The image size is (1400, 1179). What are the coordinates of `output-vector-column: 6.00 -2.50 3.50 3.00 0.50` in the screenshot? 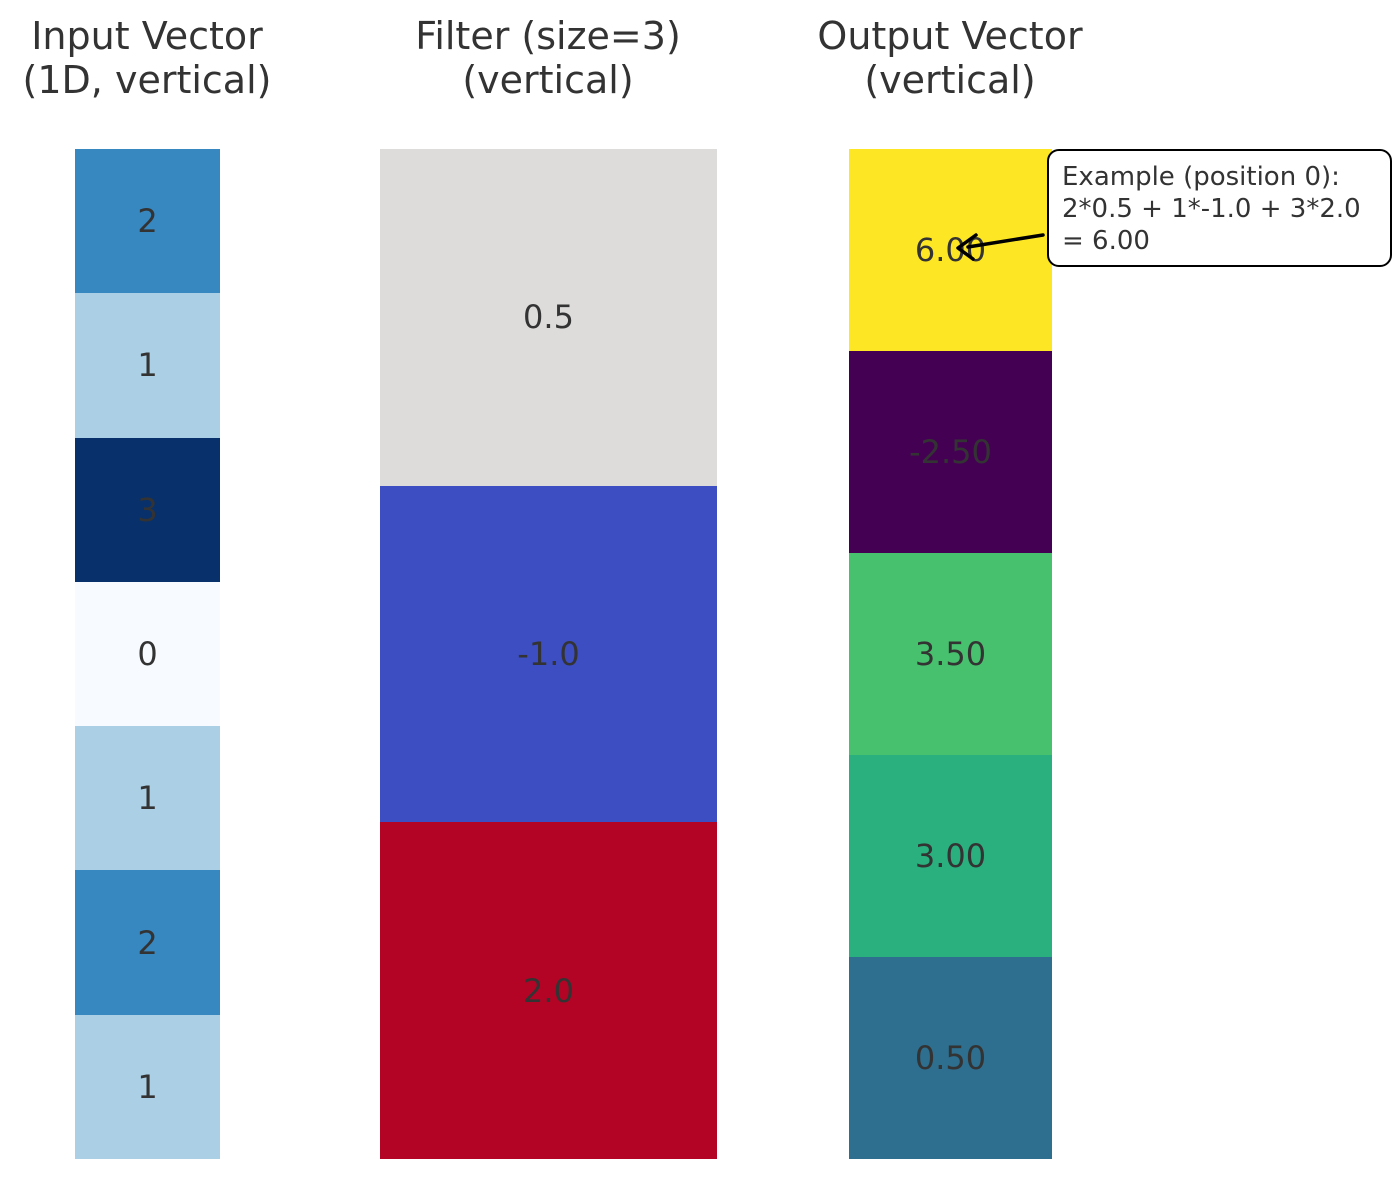 It's located at (950, 654).